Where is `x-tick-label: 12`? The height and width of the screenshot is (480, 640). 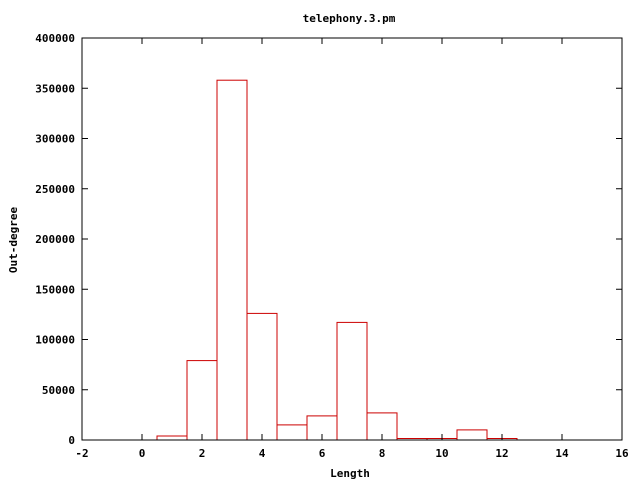
x-tick-label: 12 is located at coordinates (501, 453).